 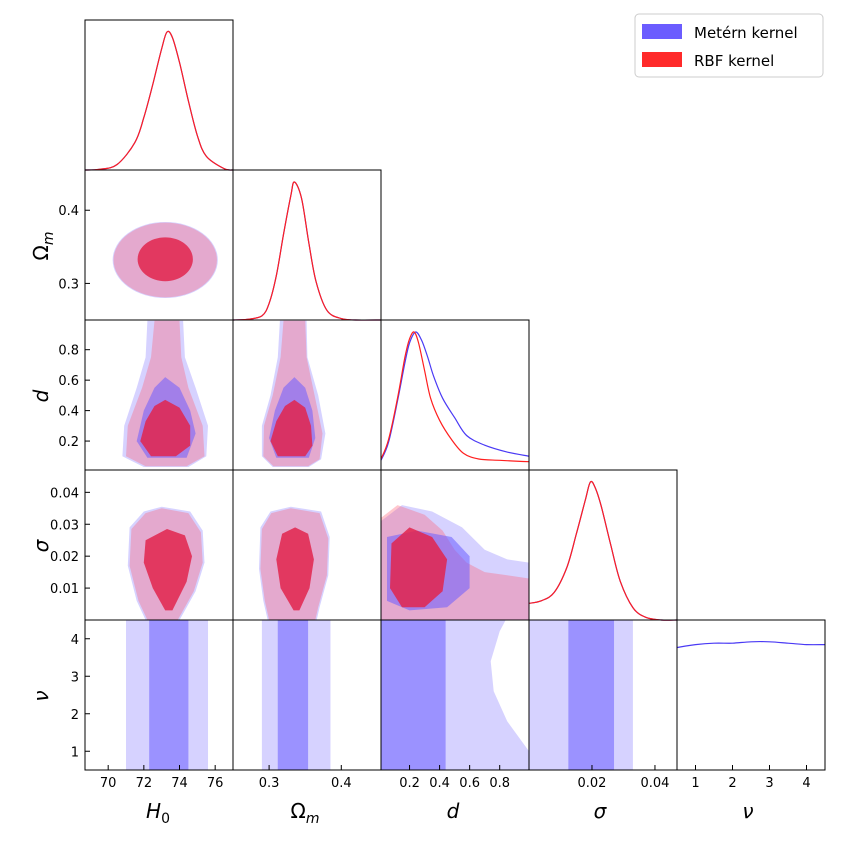 I want to click on panel-frame-r4-c4, so click(x=751, y=695).